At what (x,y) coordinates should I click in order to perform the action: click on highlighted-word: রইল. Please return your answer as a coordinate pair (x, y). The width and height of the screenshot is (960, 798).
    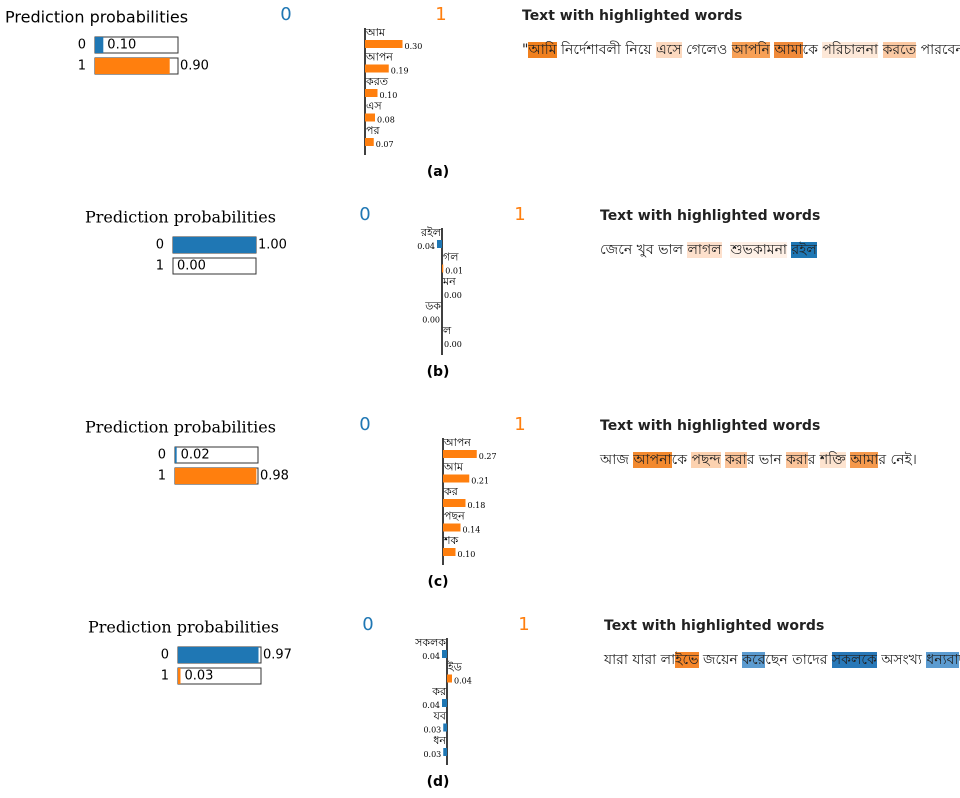
    Looking at the image, I should click on (804, 250).